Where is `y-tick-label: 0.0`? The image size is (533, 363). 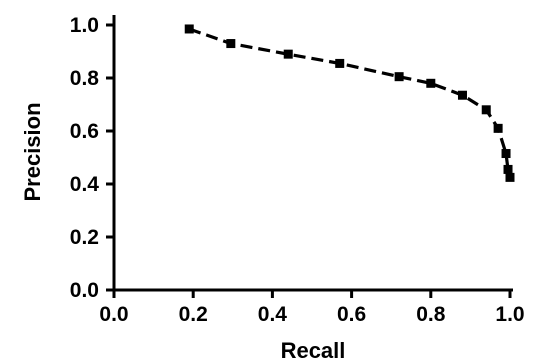 y-tick-label: 0.0 is located at coordinates (84, 290).